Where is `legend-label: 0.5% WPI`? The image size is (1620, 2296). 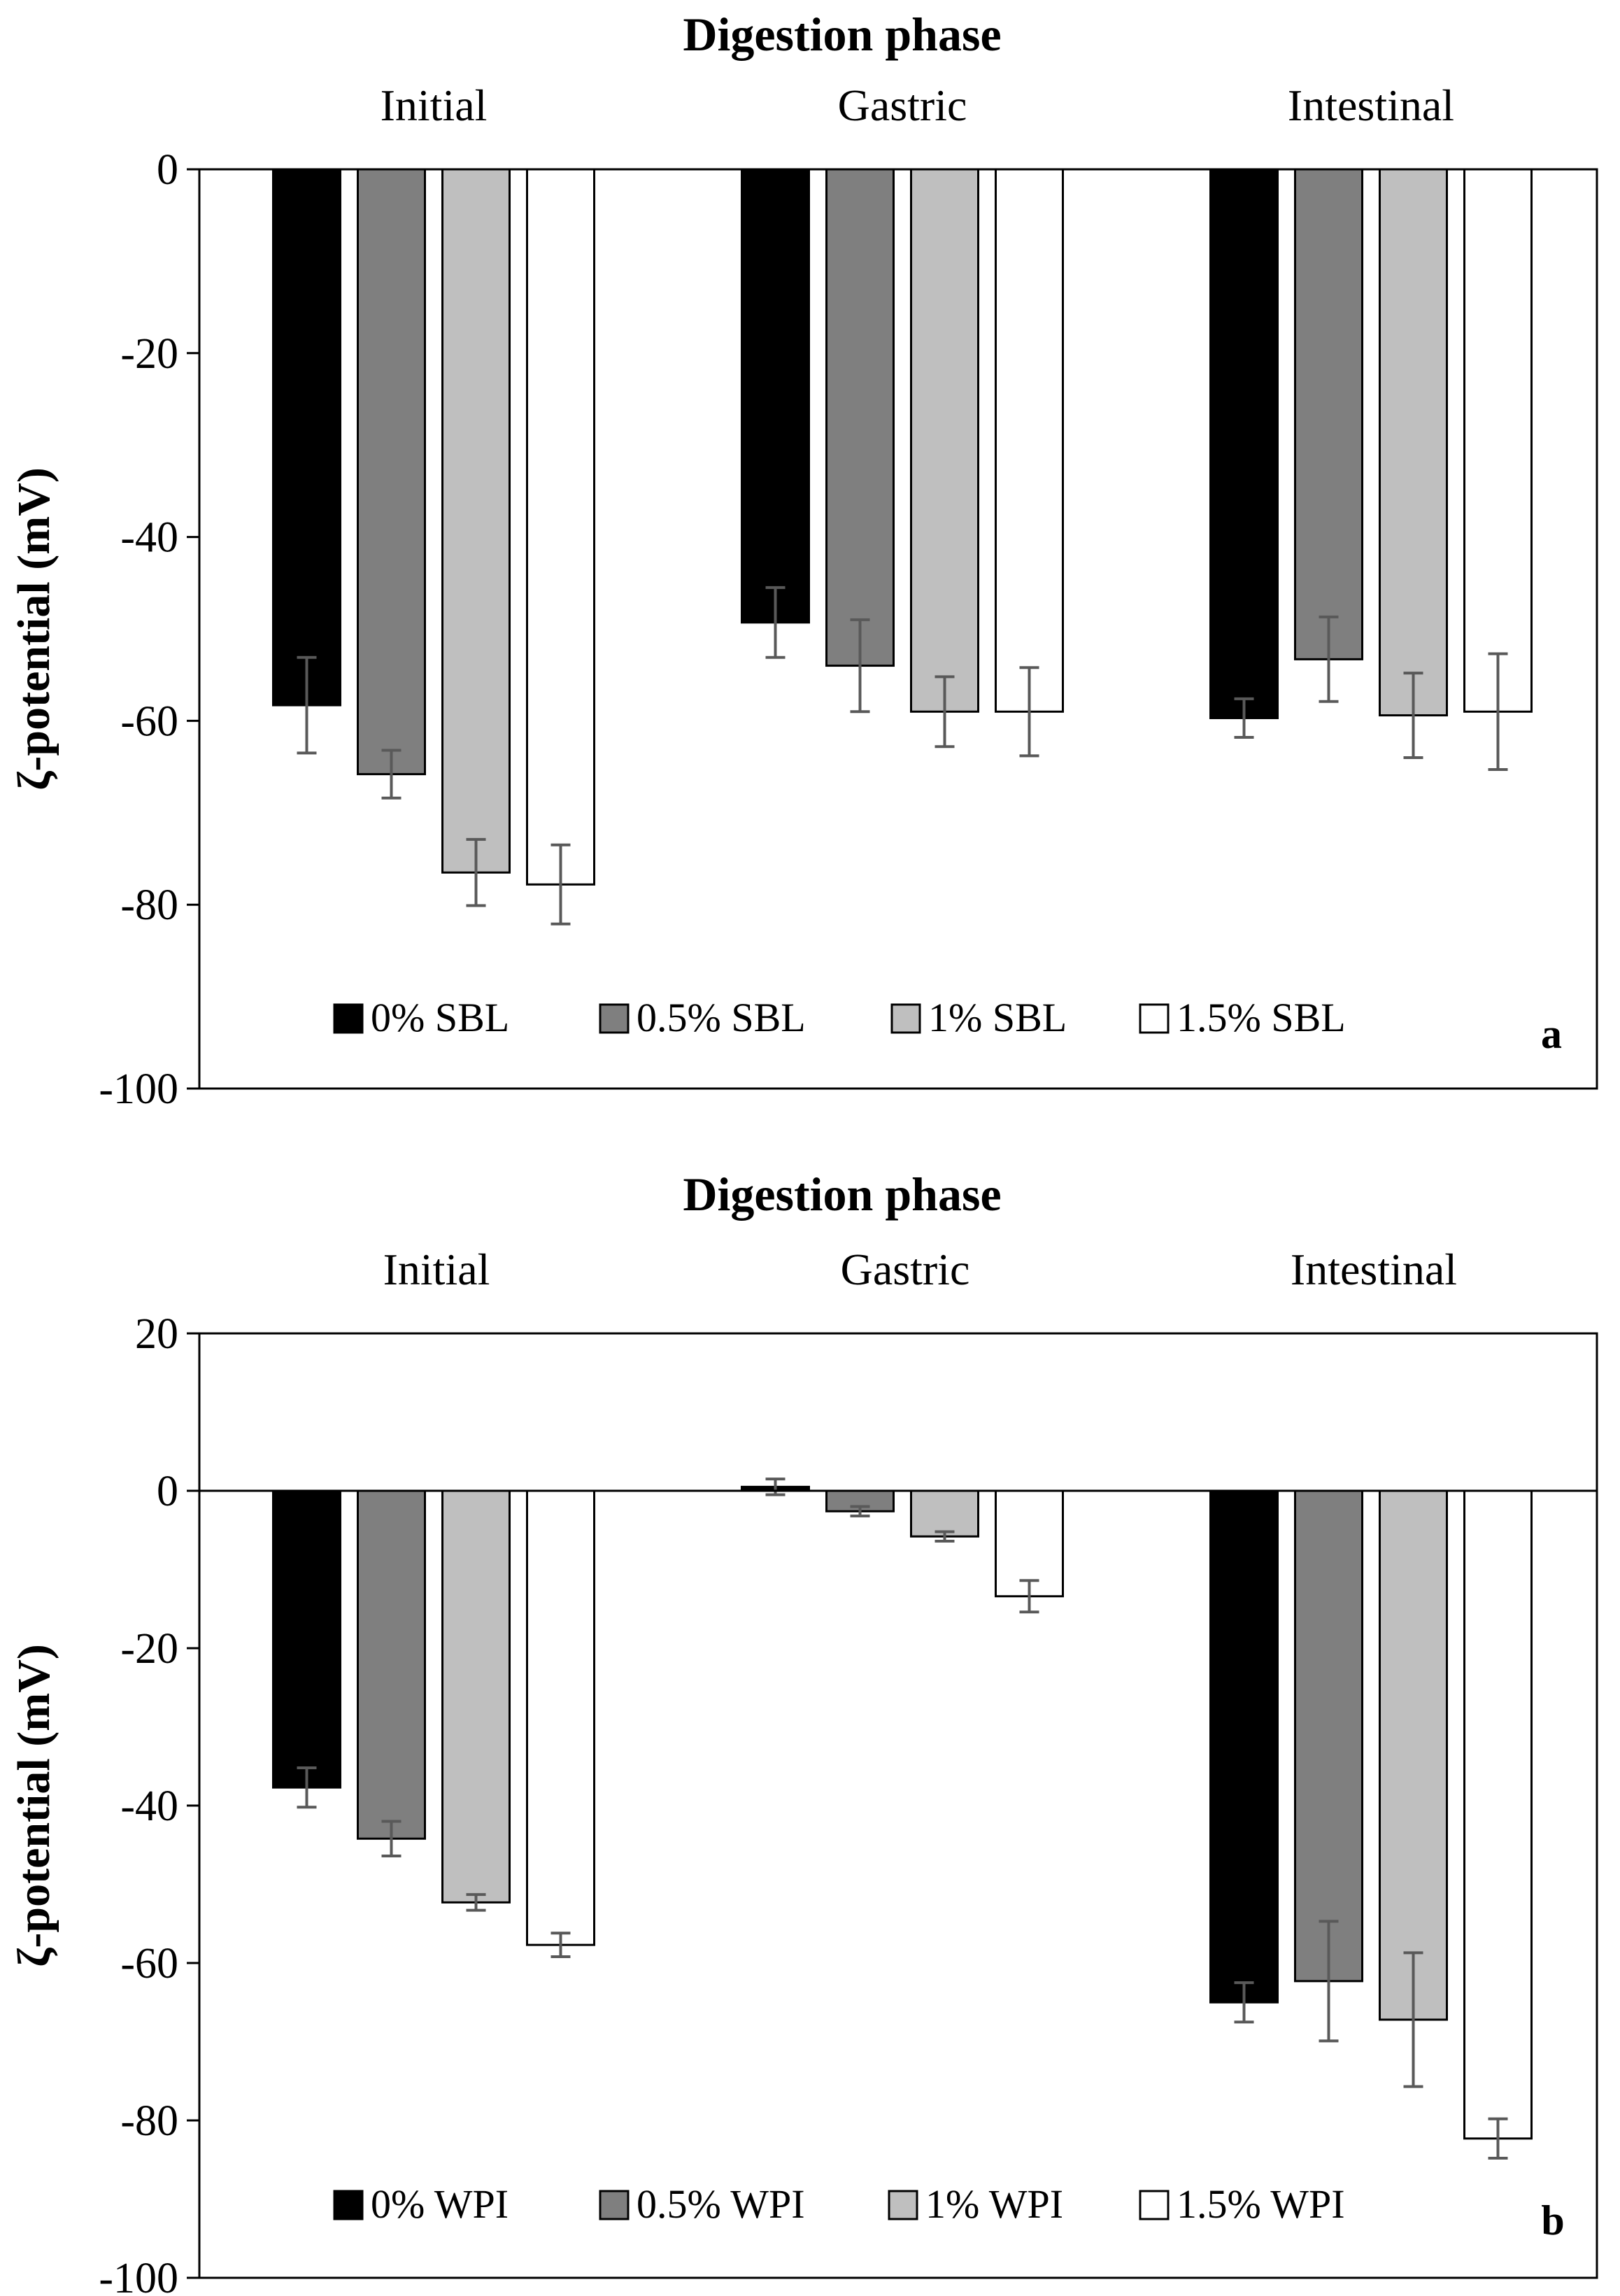 legend-label: 0.5% WPI is located at coordinates (721, 2204).